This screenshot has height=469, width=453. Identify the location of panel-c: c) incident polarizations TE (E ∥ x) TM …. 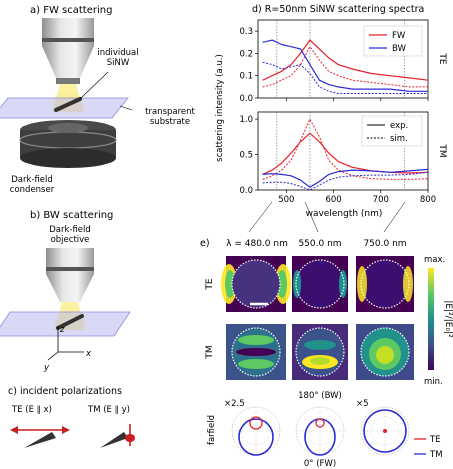
(71, 417).